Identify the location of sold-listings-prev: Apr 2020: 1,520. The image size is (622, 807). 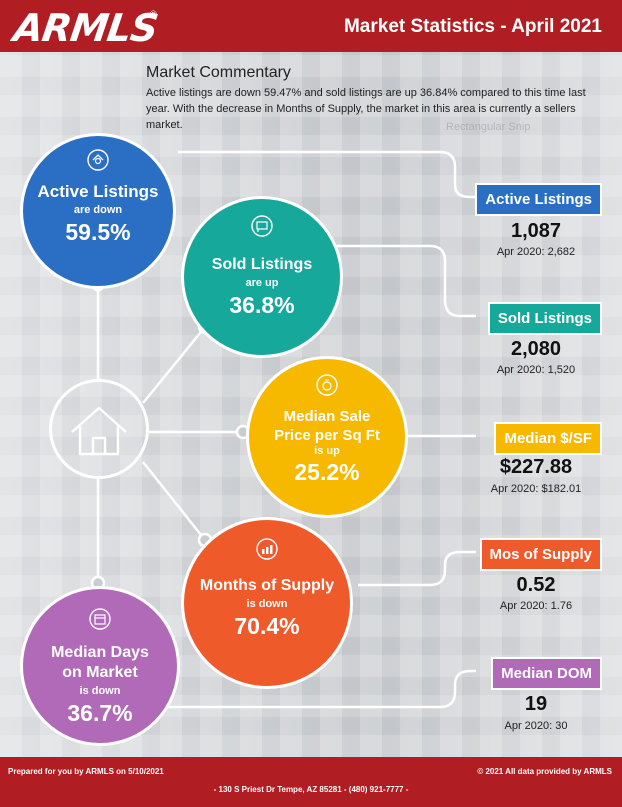
(536, 370).